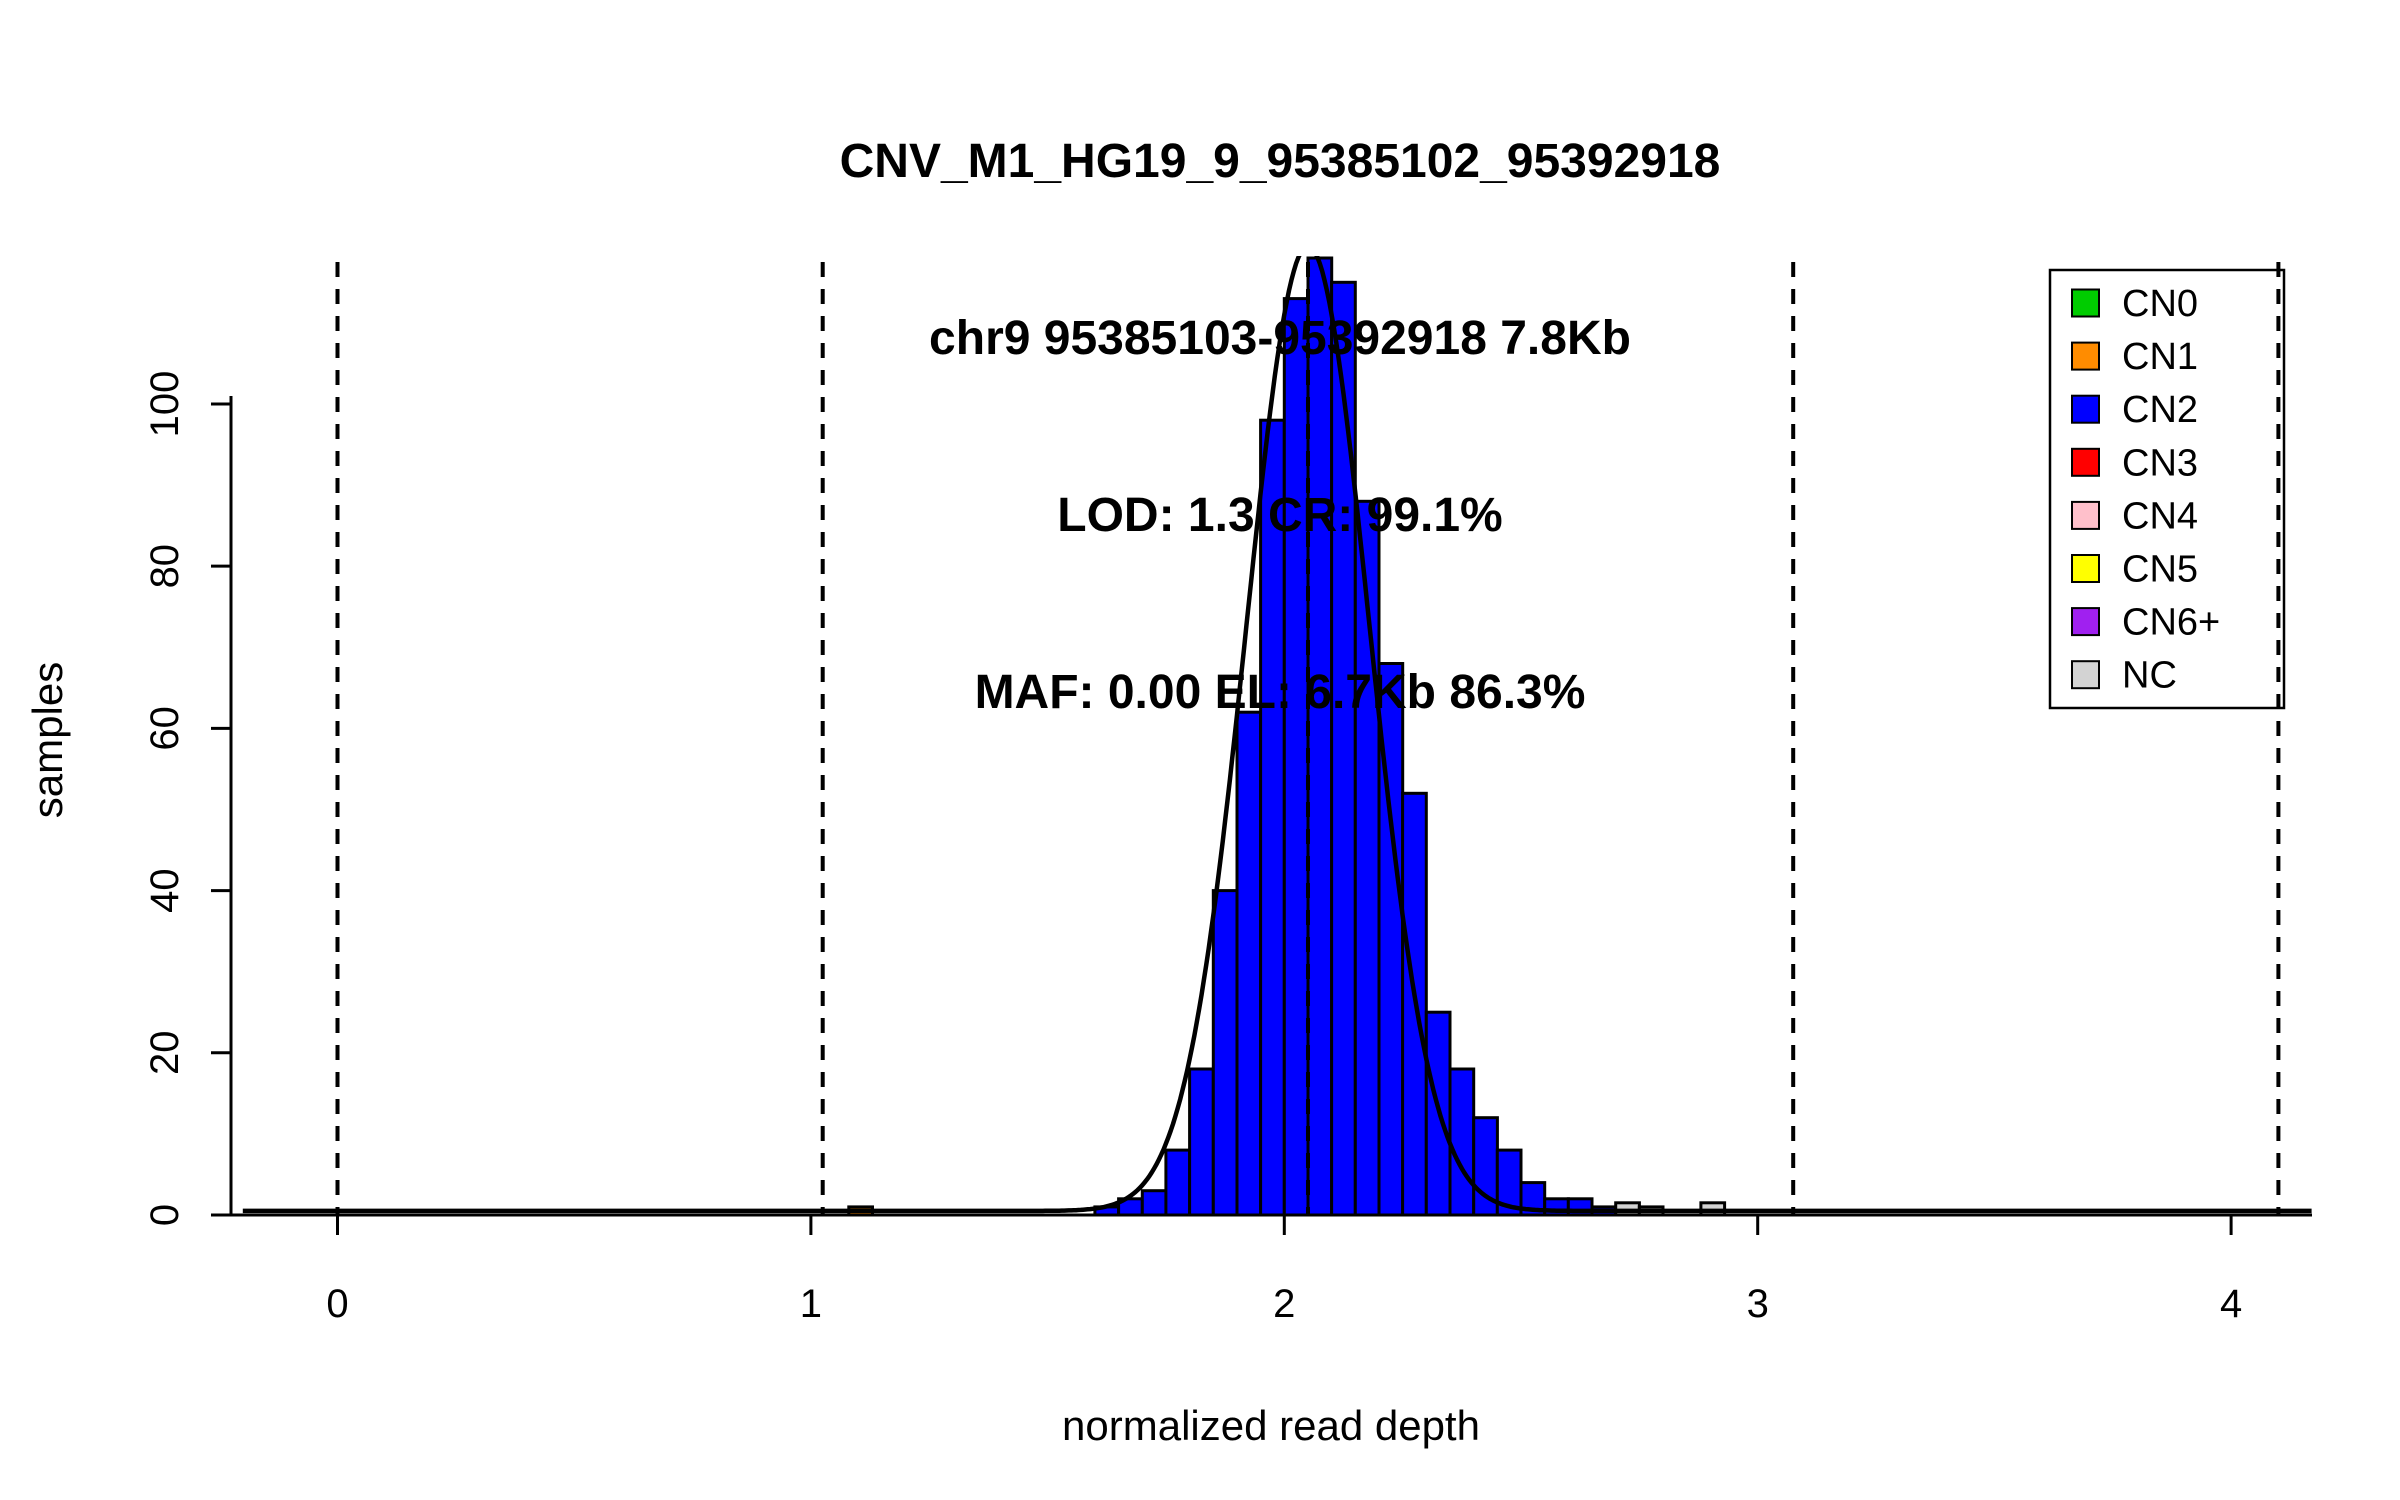  What do you see at coordinates (2171, 623) in the screenshot?
I see `legend-label-CN6+: CN6+` at bounding box center [2171, 623].